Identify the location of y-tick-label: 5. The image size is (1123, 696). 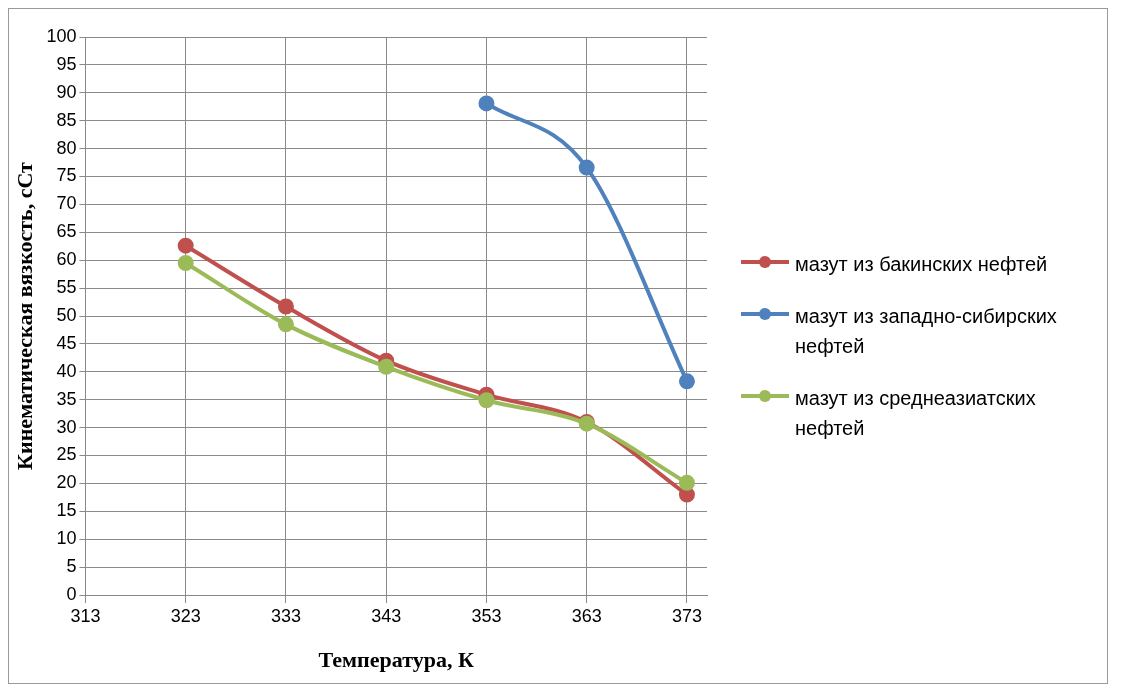
(71, 566).